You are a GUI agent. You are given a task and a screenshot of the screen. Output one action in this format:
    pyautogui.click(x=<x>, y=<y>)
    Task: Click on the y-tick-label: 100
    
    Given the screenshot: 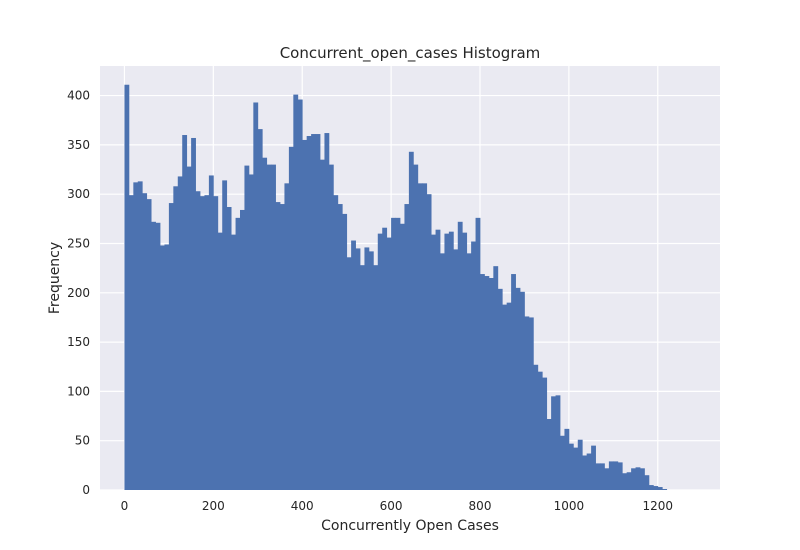 What is the action you would take?
    pyautogui.click(x=78, y=391)
    